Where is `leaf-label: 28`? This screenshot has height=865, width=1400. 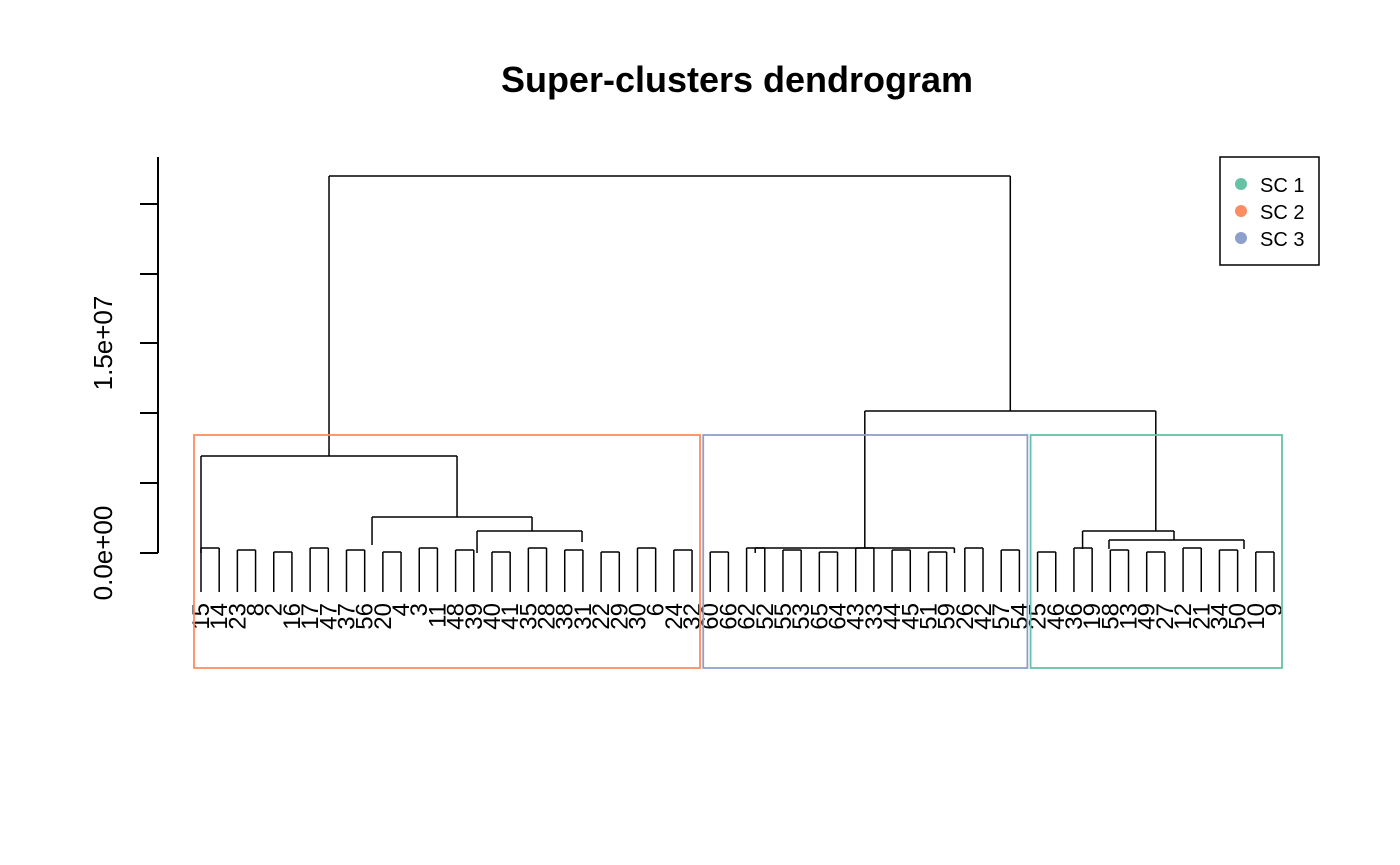 leaf-label: 28 is located at coordinates (547, 616).